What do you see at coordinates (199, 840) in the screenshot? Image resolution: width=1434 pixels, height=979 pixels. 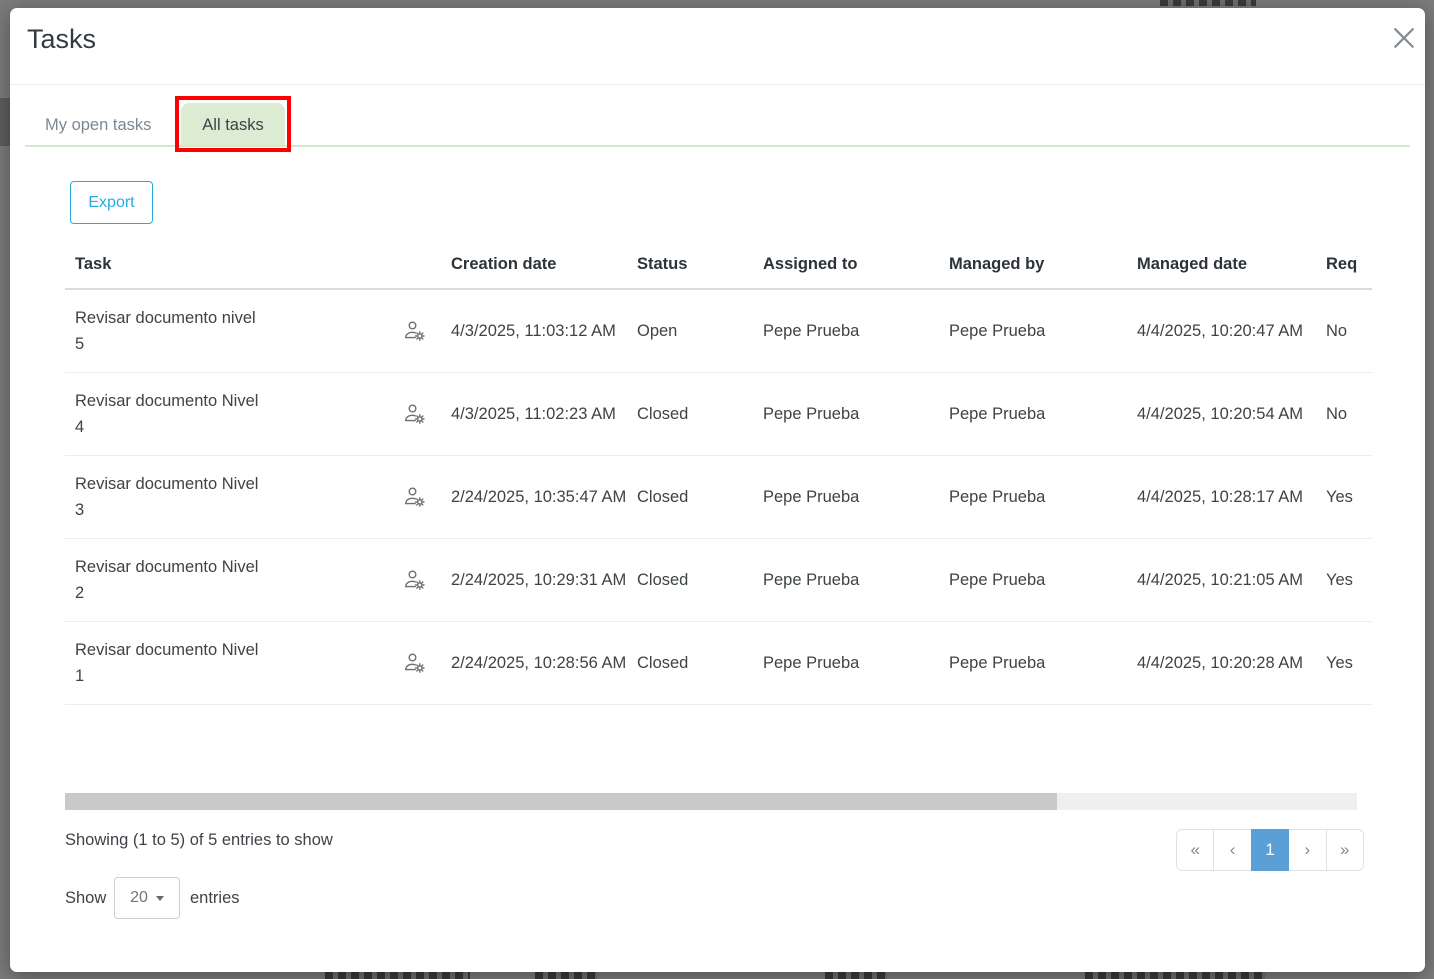 I see `showing-entries-text: Showing (1 to 5) of 5 entries to show` at bounding box center [199, 840].